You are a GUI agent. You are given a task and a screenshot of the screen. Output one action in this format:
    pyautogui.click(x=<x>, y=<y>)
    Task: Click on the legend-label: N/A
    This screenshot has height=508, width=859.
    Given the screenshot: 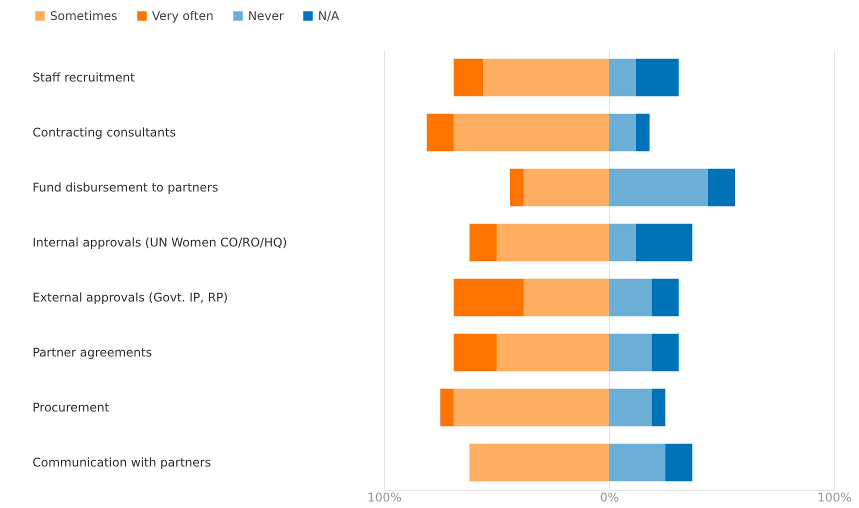 What is the action you would take?
    pyautogui.click(x=329, y=16)
    